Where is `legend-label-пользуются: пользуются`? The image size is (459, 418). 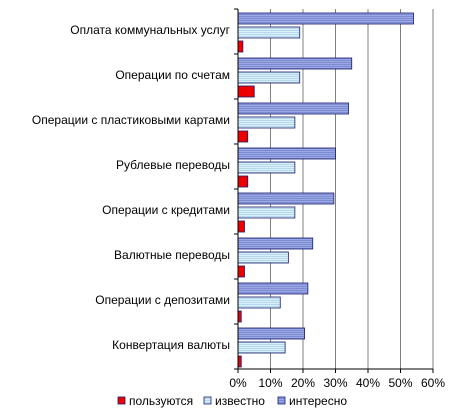
legend-label-пользуются: пользуются is located at coordinates (161, 401).